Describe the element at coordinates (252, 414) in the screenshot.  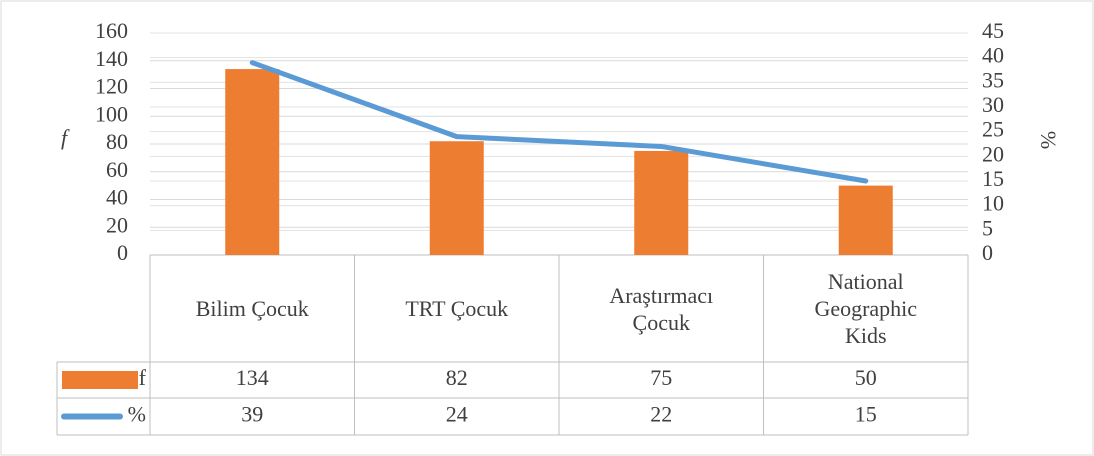
I see `table-value: 39` at that location.